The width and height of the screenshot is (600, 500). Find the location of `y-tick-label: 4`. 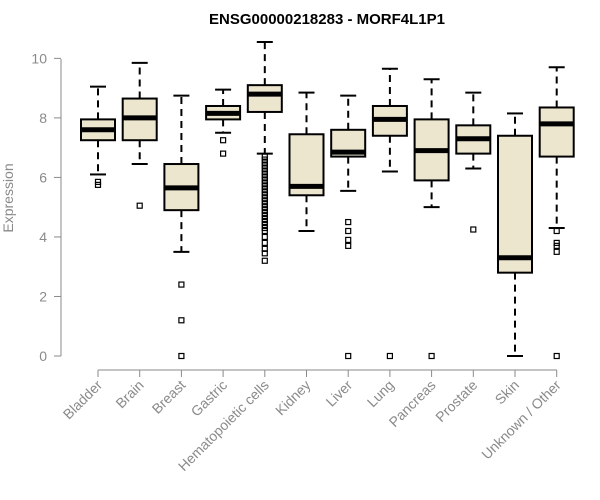

y-tick-label: 4 is located at coordinates (43, 237).